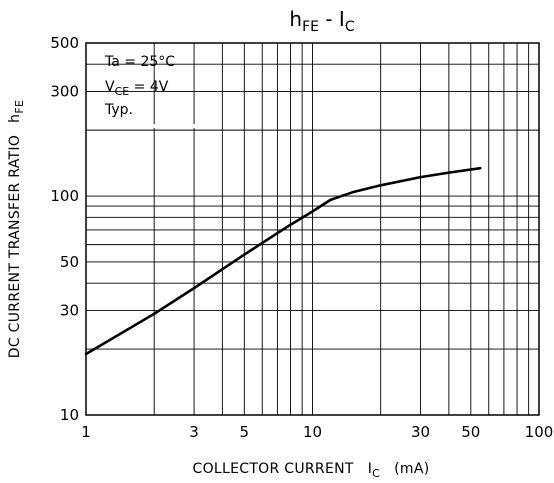  I want to click on annotation-temperature: Ta = 25°C, so click(139, 62).